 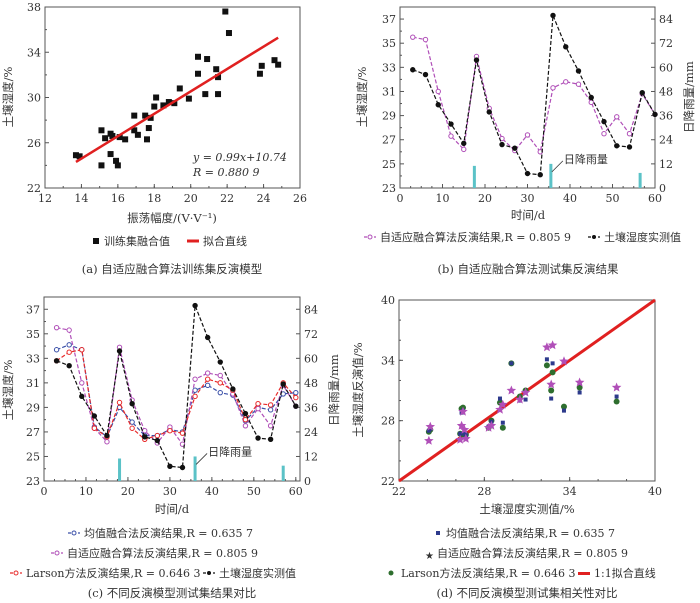 I want to click on y2-tick-label: 24, so click(x=666, y=140).